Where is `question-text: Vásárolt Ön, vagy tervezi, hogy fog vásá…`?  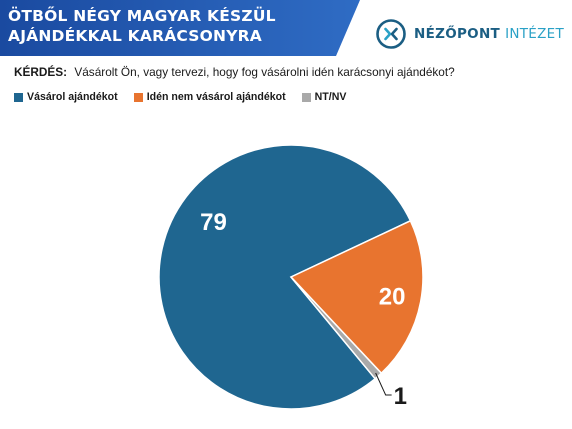
question-text: Vásárolt Ön, vagy tervezi, hogy fog vásá… is located at coordinates (264, 72).